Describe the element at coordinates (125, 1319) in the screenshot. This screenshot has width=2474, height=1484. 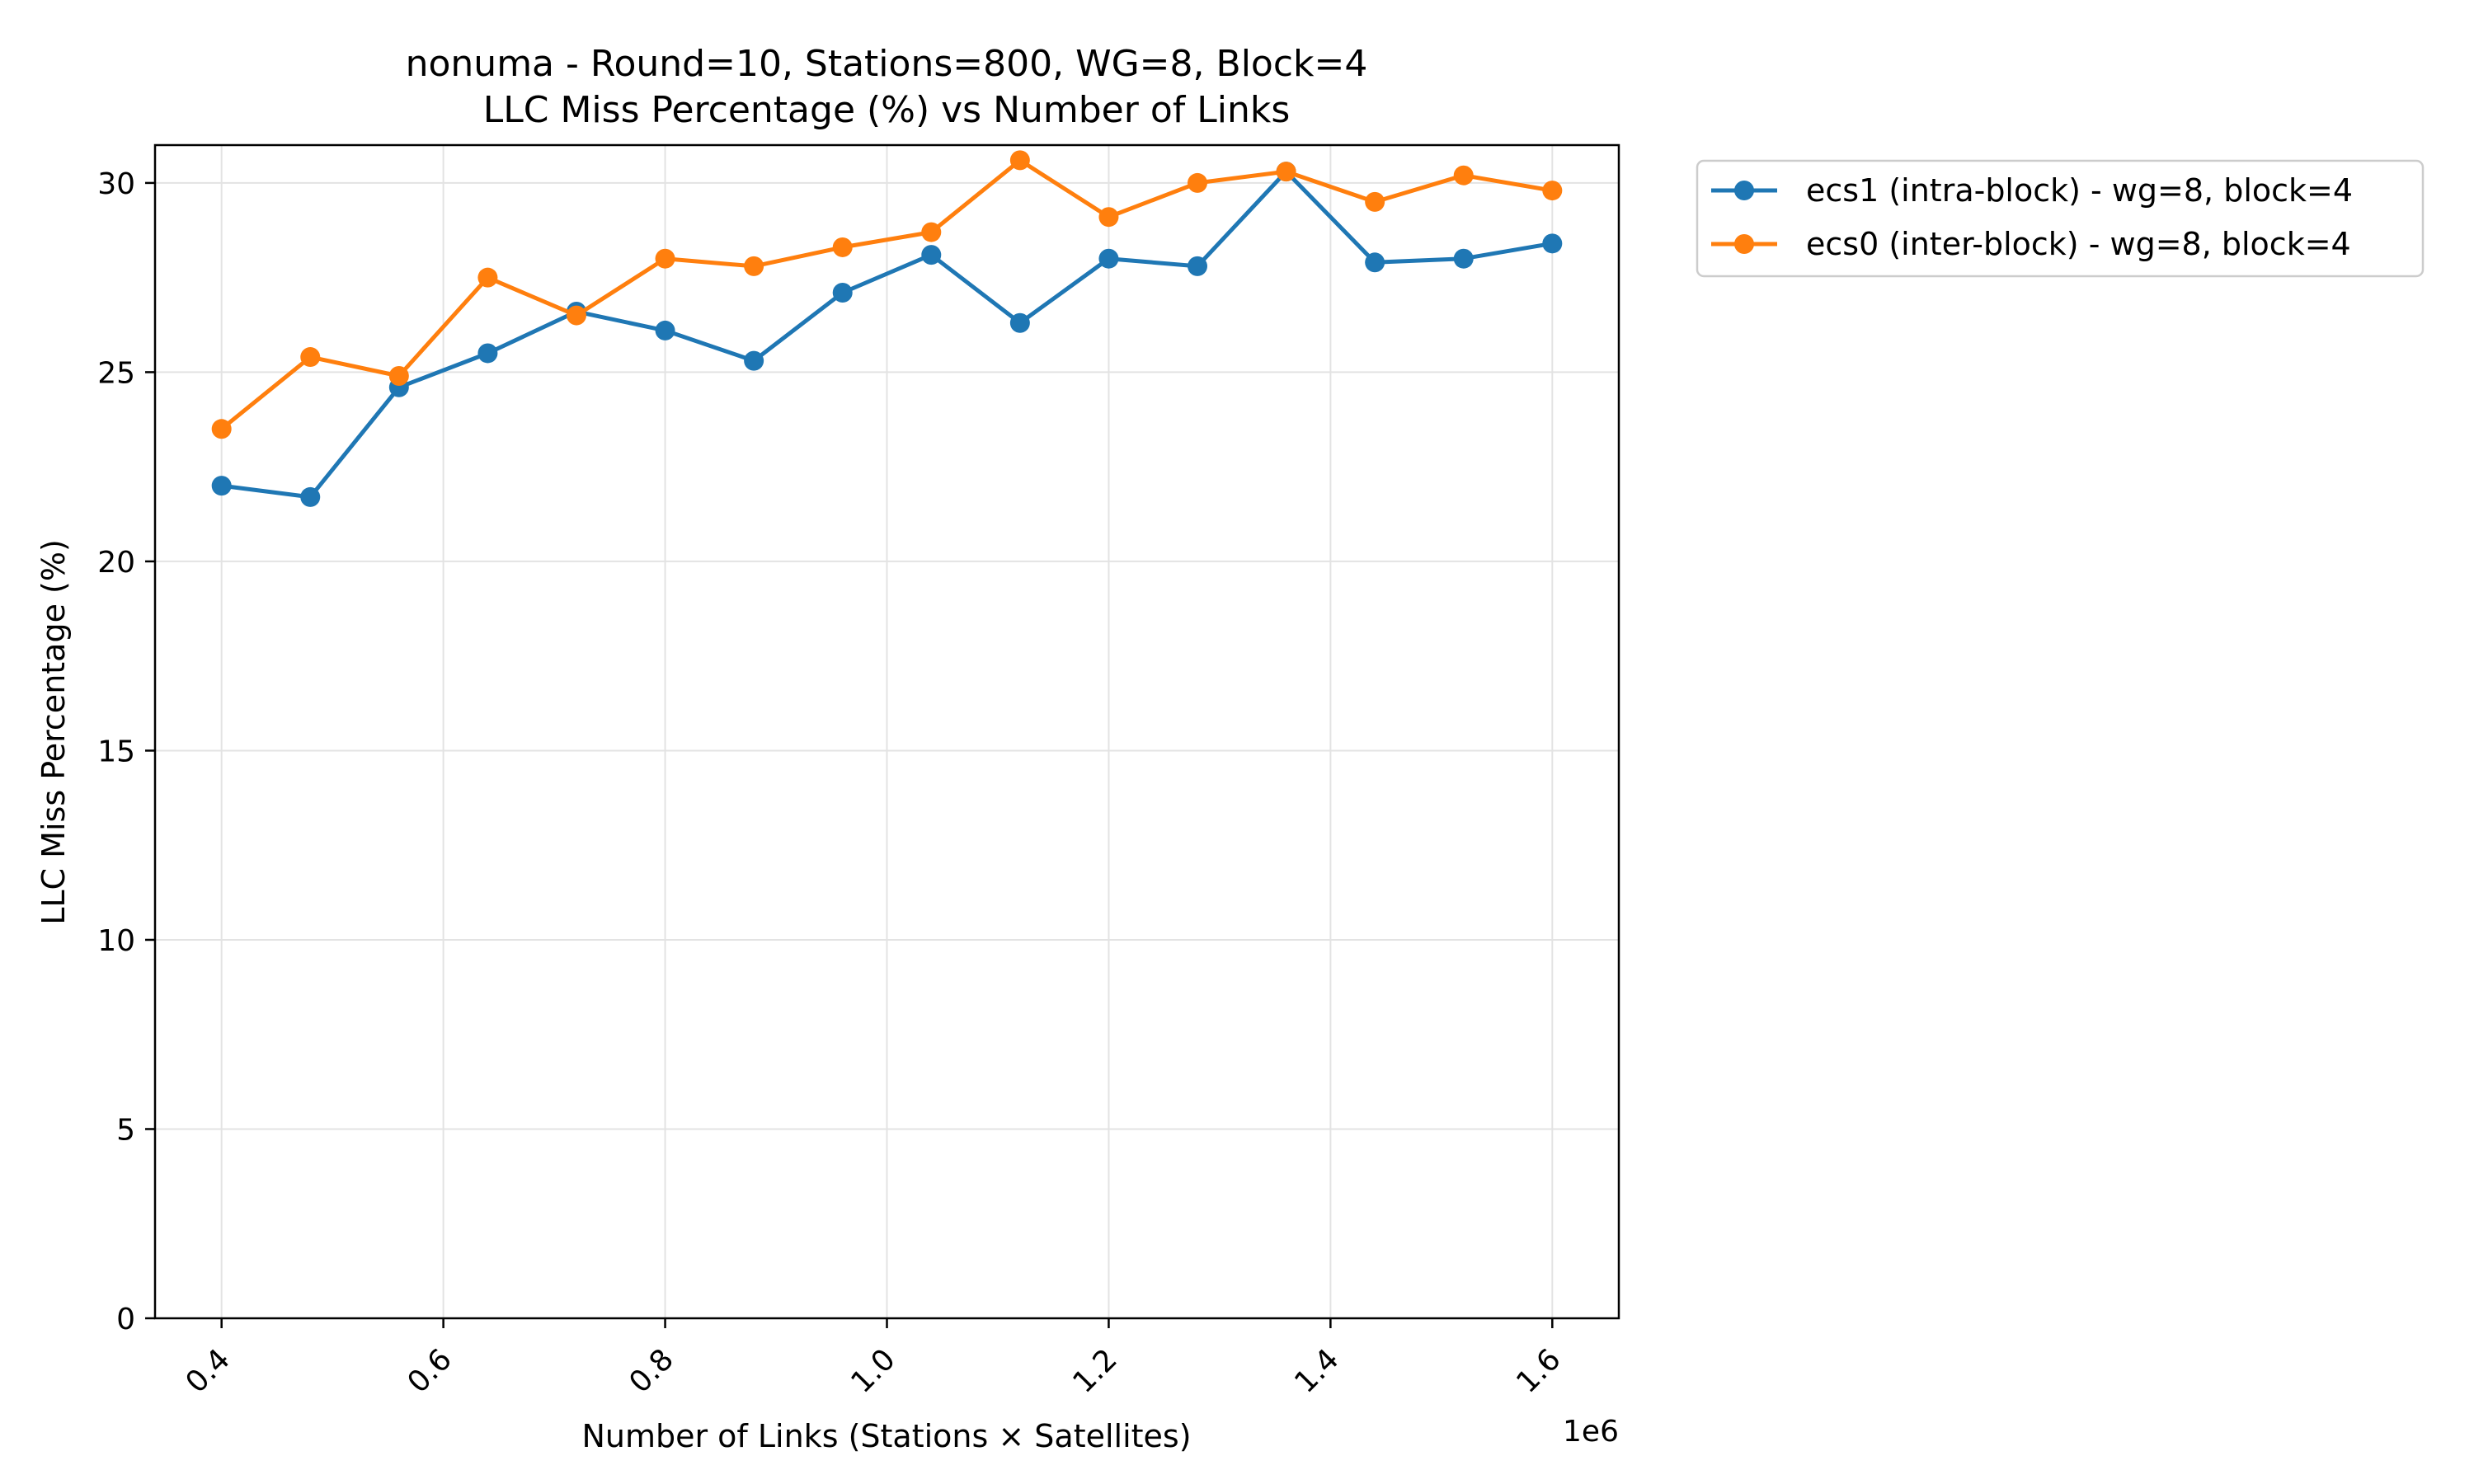
I see `y-tick-label: 0` at that location.